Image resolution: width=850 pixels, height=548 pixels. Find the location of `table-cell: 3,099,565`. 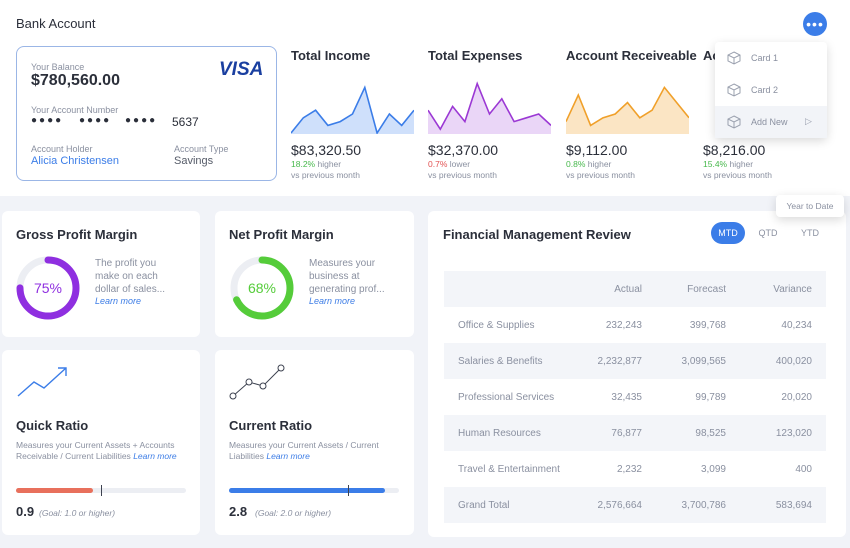

table-cell: 3,099,565 is located at coordinates (704, 361).